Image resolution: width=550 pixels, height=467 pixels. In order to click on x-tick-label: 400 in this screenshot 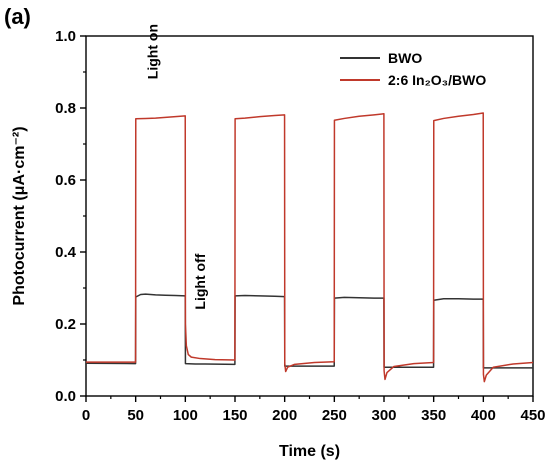, I will do `click(483, 415)`.